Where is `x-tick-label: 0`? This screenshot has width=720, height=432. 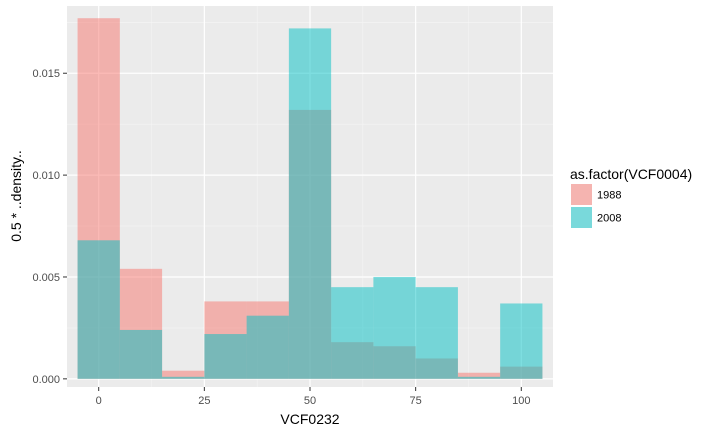
x-tick-label: 0 is located at coordinates (99, 401).